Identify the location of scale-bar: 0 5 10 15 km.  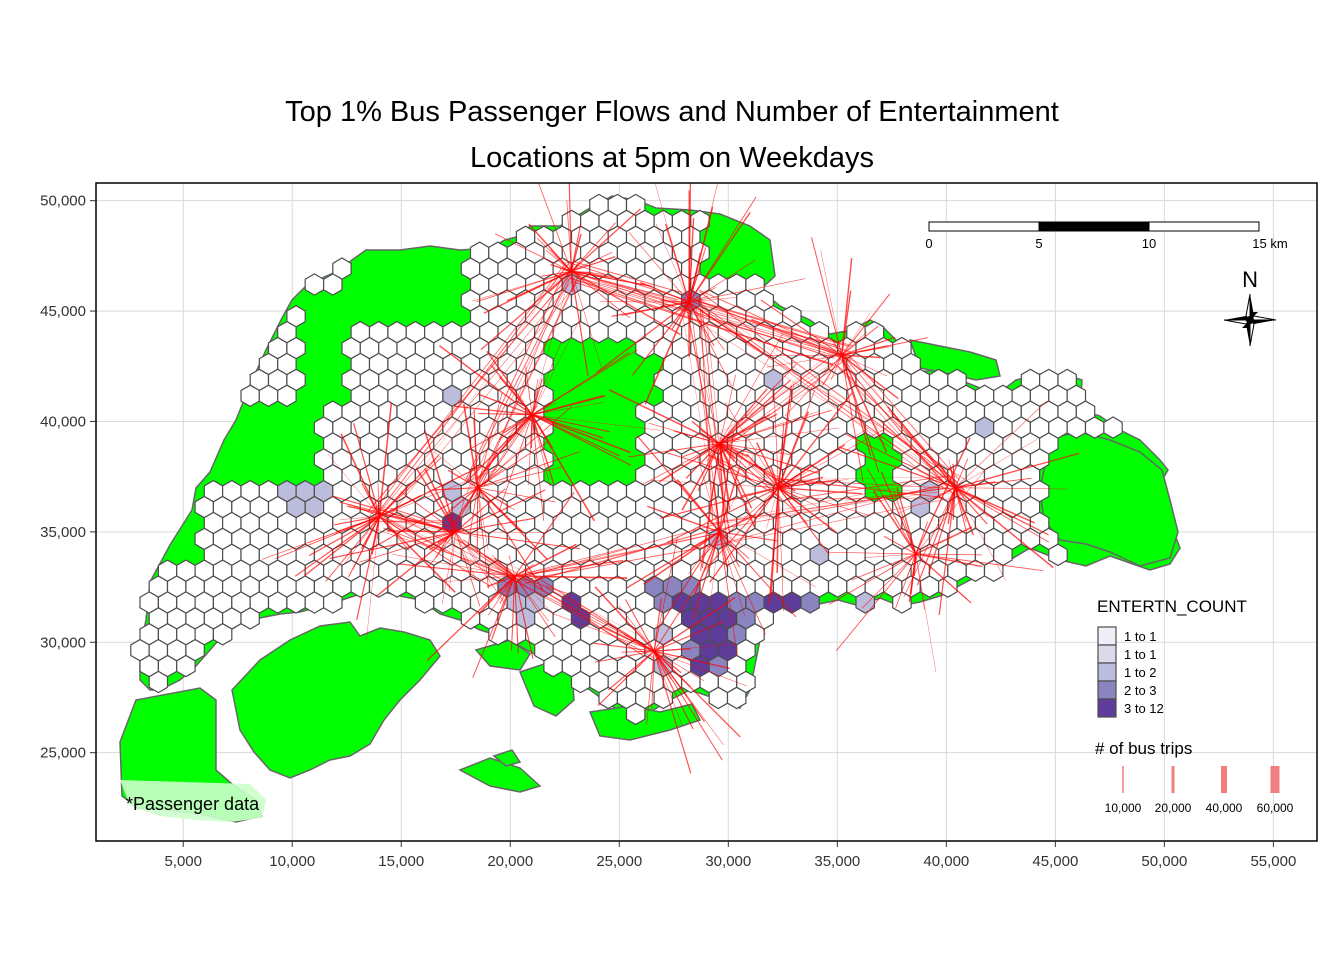
(1106, 236).